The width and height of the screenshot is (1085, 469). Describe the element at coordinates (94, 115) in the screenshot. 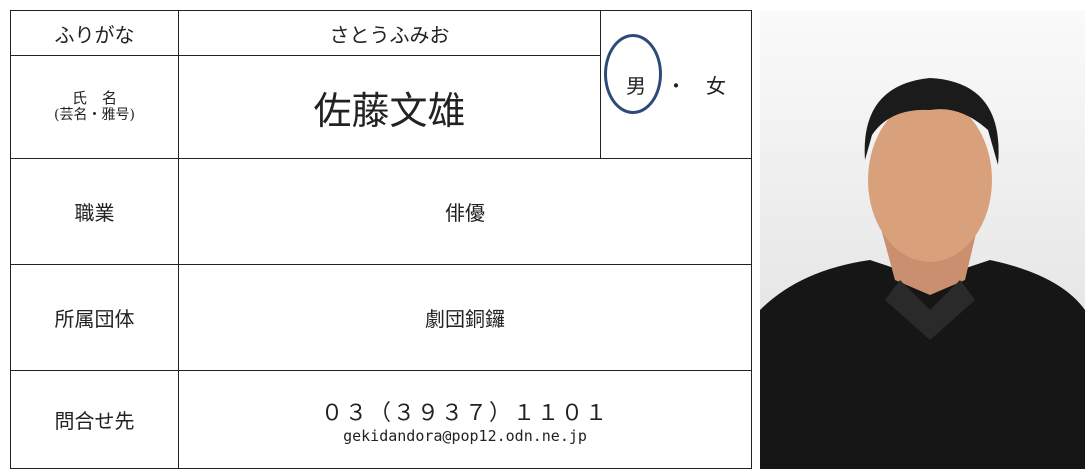

I see `name-label-sub: (芸名・雅号)` at that location.